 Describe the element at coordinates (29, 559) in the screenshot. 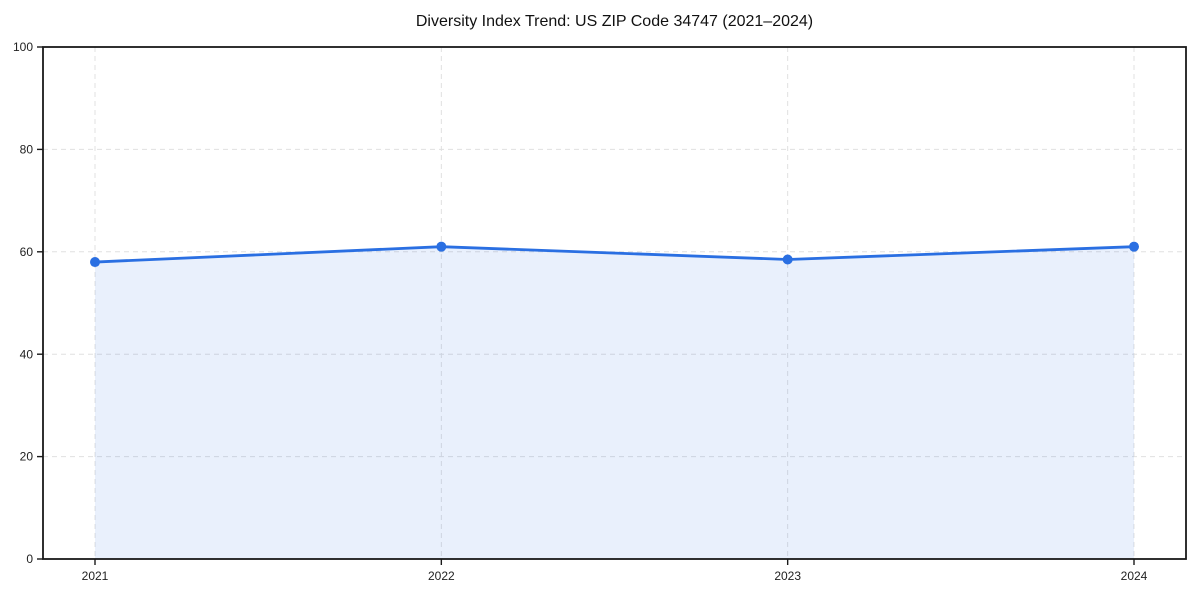

I see `y-tick-label: 0` at that location.